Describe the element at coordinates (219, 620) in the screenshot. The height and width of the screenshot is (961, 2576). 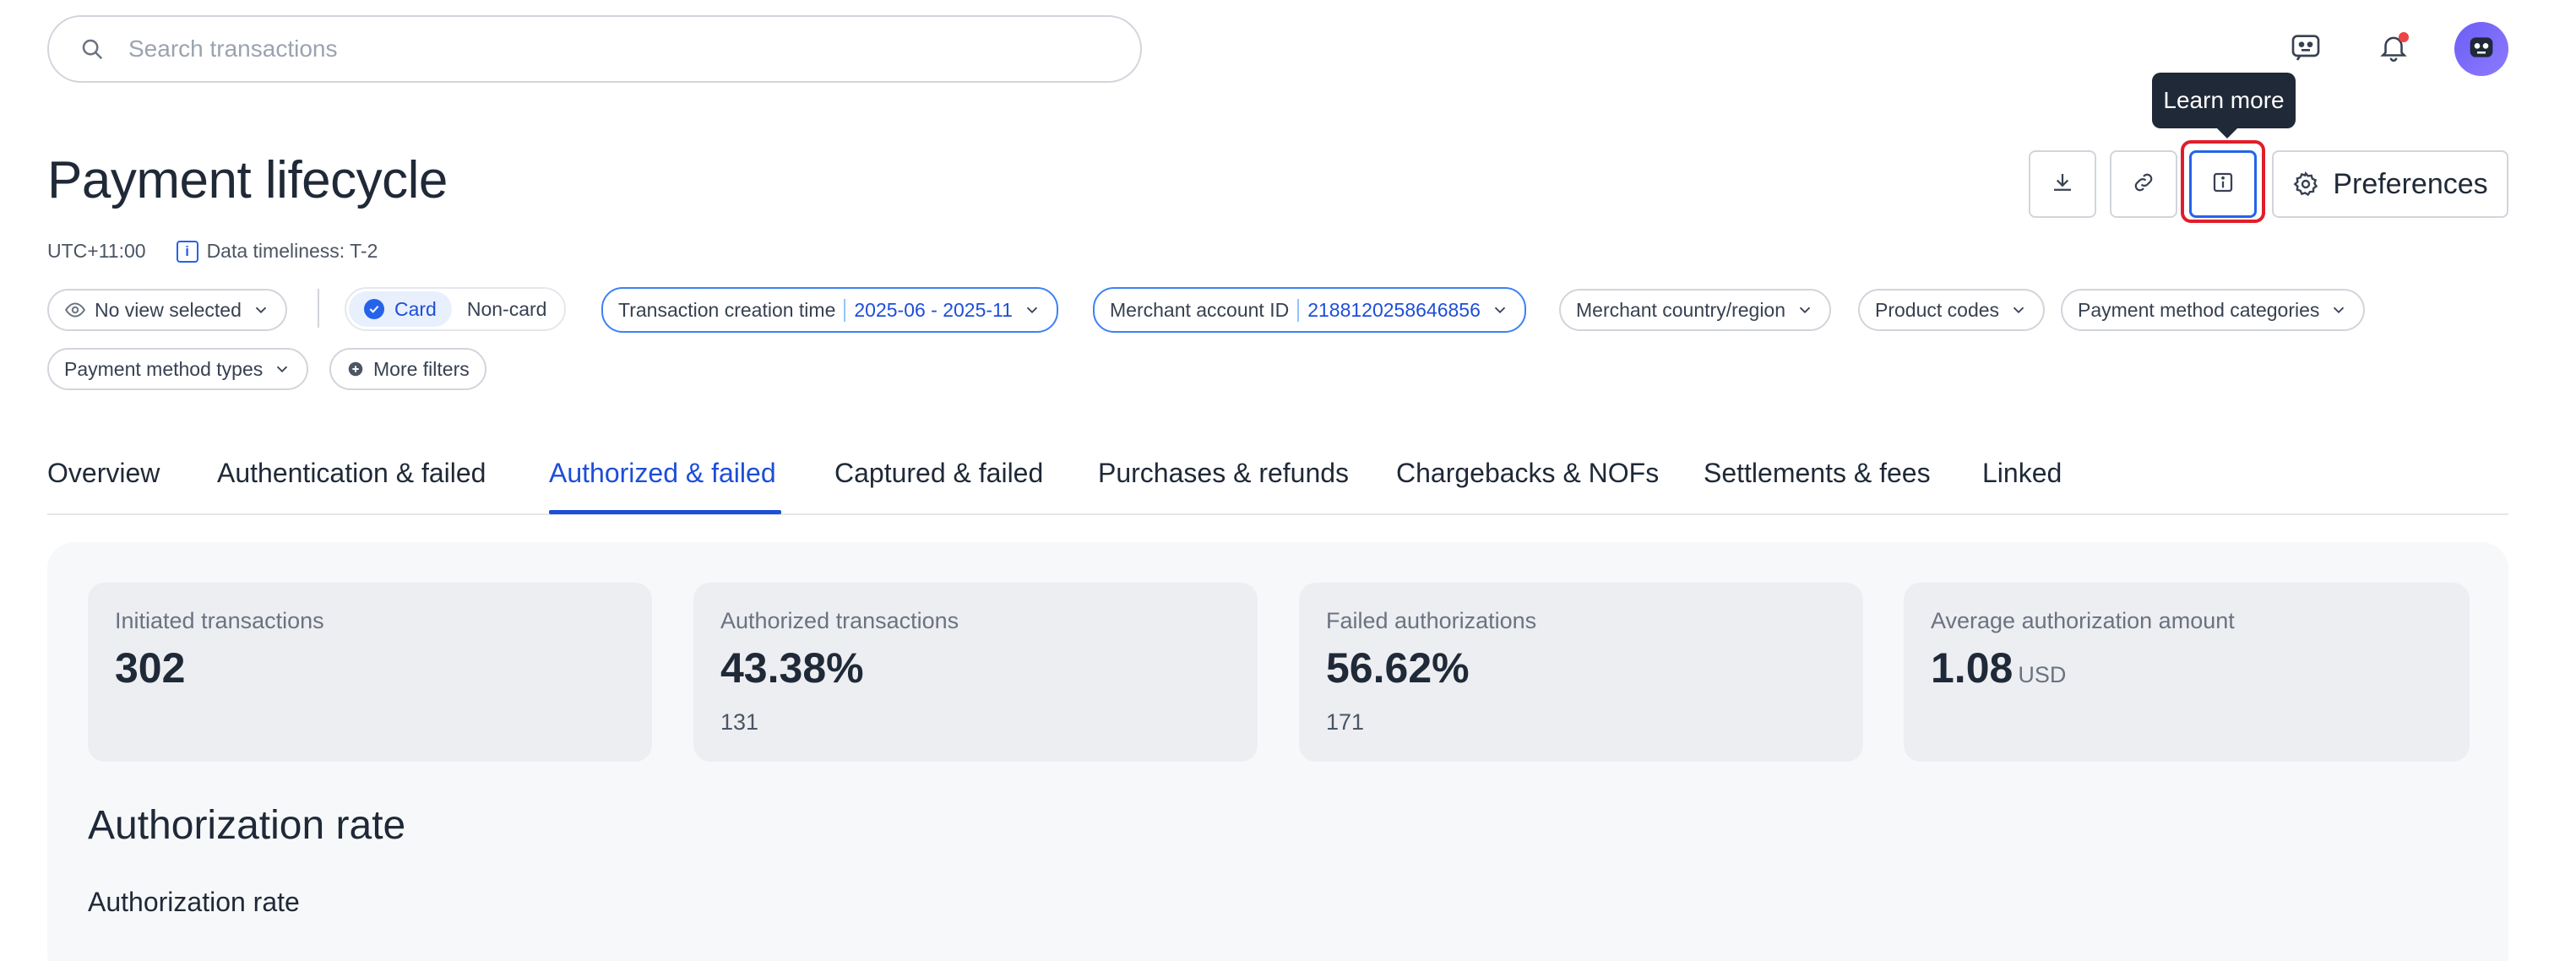
I see `metric-label: Initiated transactions` at that location.